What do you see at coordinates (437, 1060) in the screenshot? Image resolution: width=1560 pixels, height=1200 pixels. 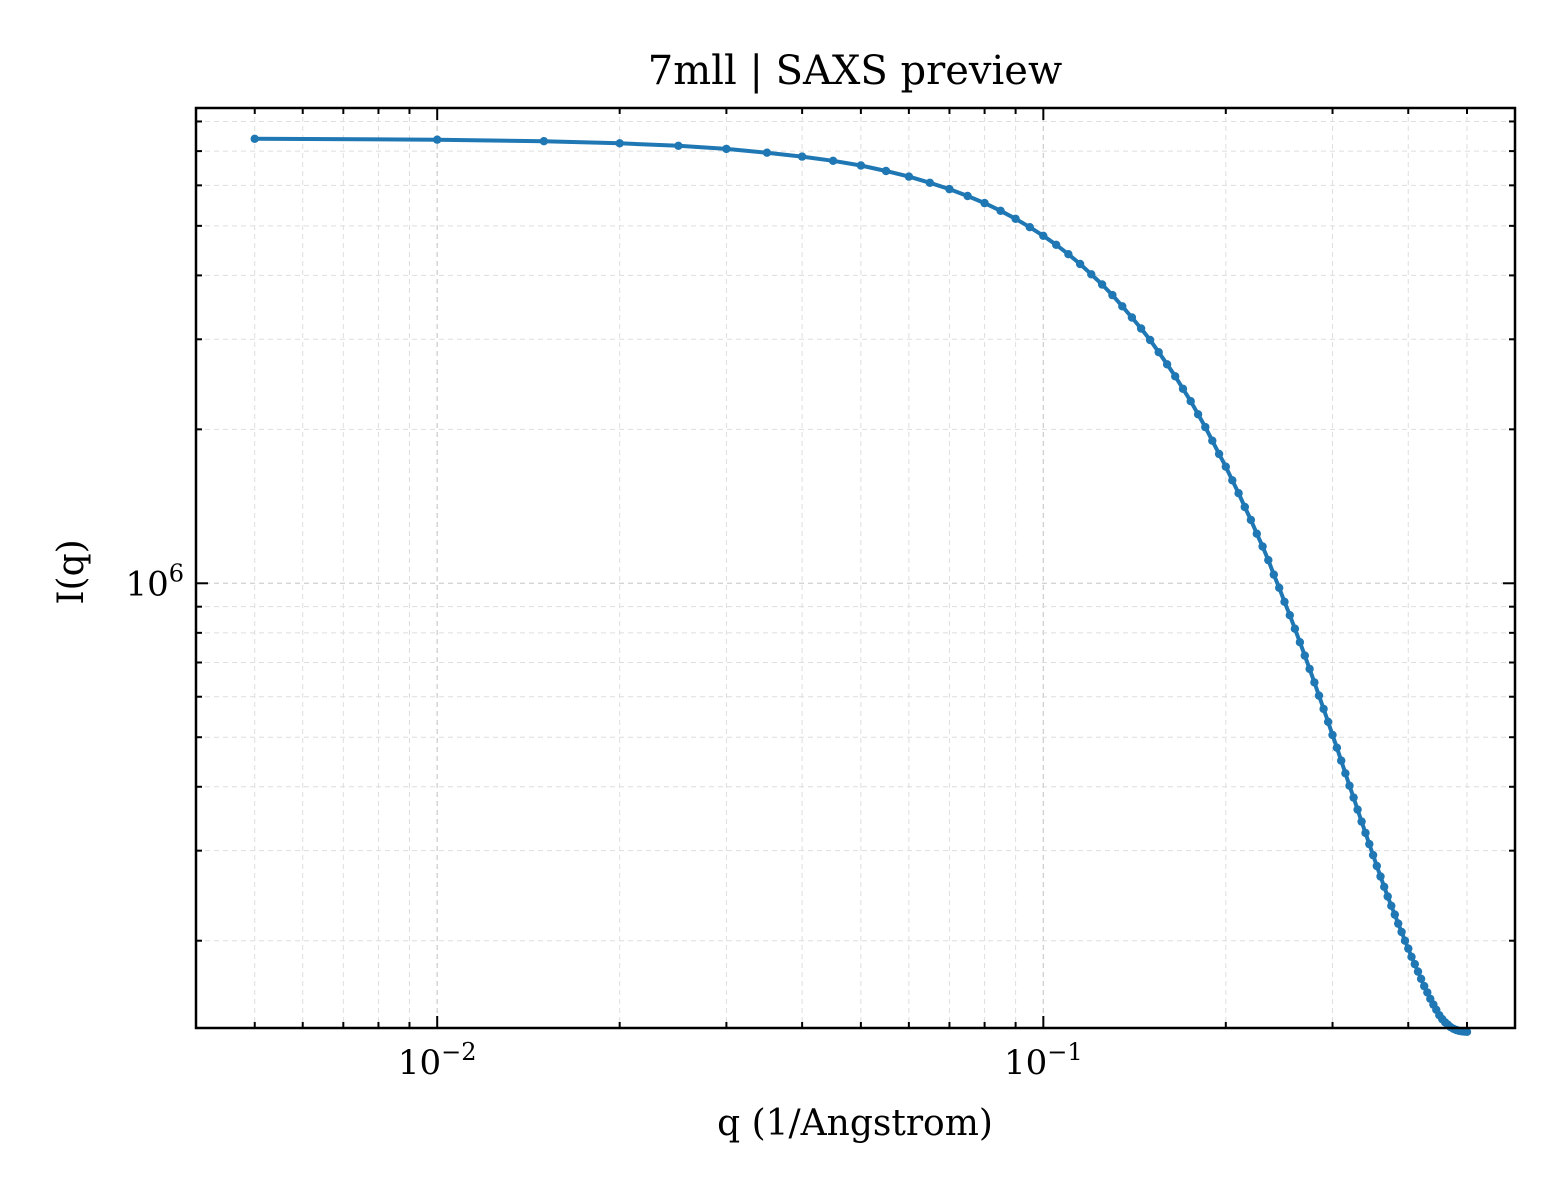 I see `x-tick-label: 10⁻²` at bounding box center [437, 1060].